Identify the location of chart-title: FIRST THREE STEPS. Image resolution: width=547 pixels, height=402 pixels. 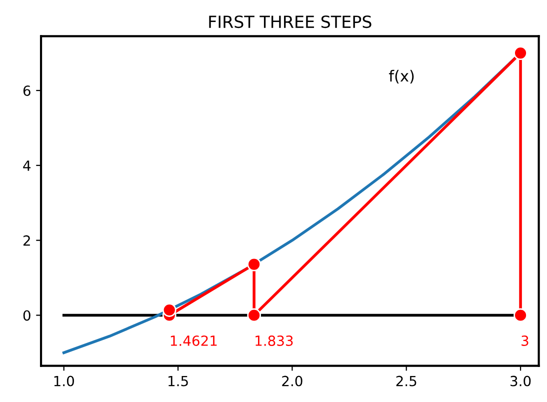
(290, 21).